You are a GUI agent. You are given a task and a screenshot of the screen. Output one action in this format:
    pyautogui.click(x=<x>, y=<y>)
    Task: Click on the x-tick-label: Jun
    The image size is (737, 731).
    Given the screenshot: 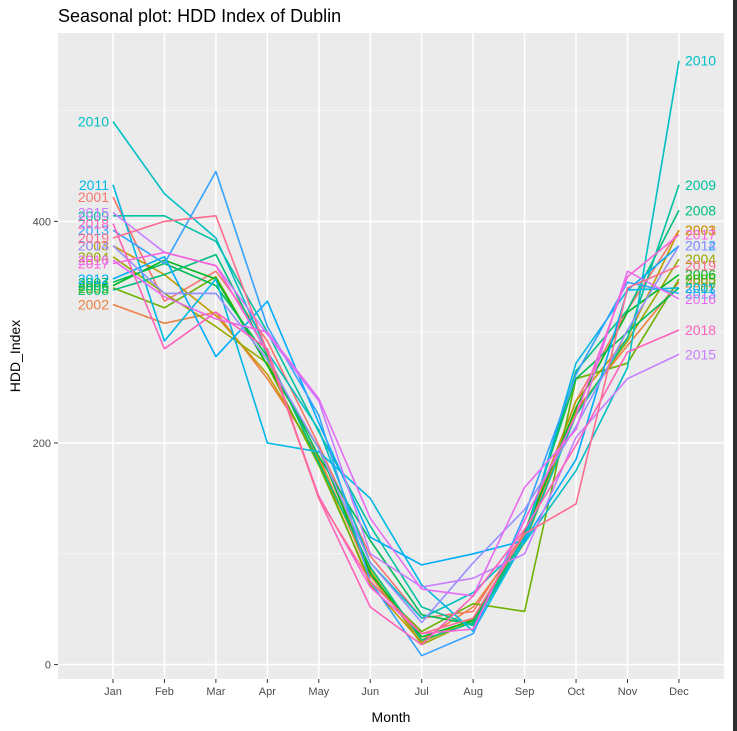 What is the action you would take?
    pyautogui.click(x=370, y=692)
    